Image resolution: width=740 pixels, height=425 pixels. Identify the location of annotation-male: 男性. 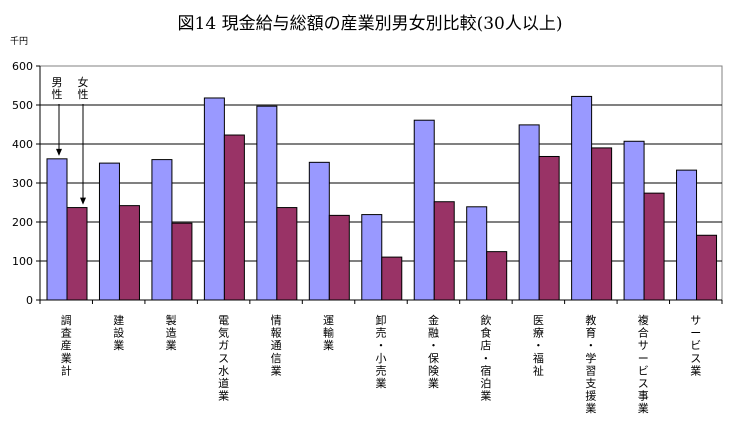
(57, 88).